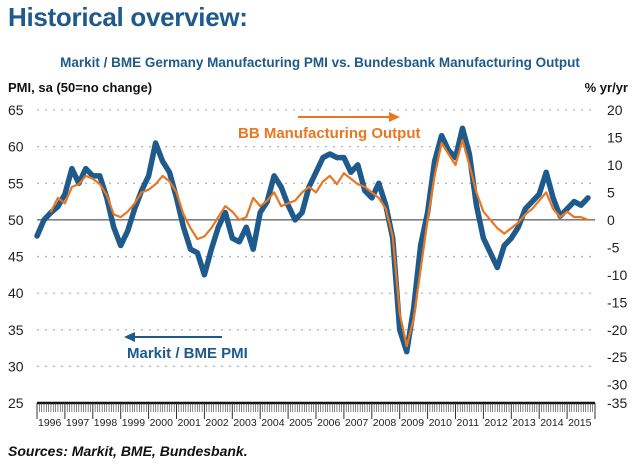 The height and width of the screenshot is (471, 640). Describe the element at coordinates (617, 256) in the screenshot. I see `right-axis: 20 15 10 5 0 -5 -10 -15 -20 -25 -30 -35` at that location.